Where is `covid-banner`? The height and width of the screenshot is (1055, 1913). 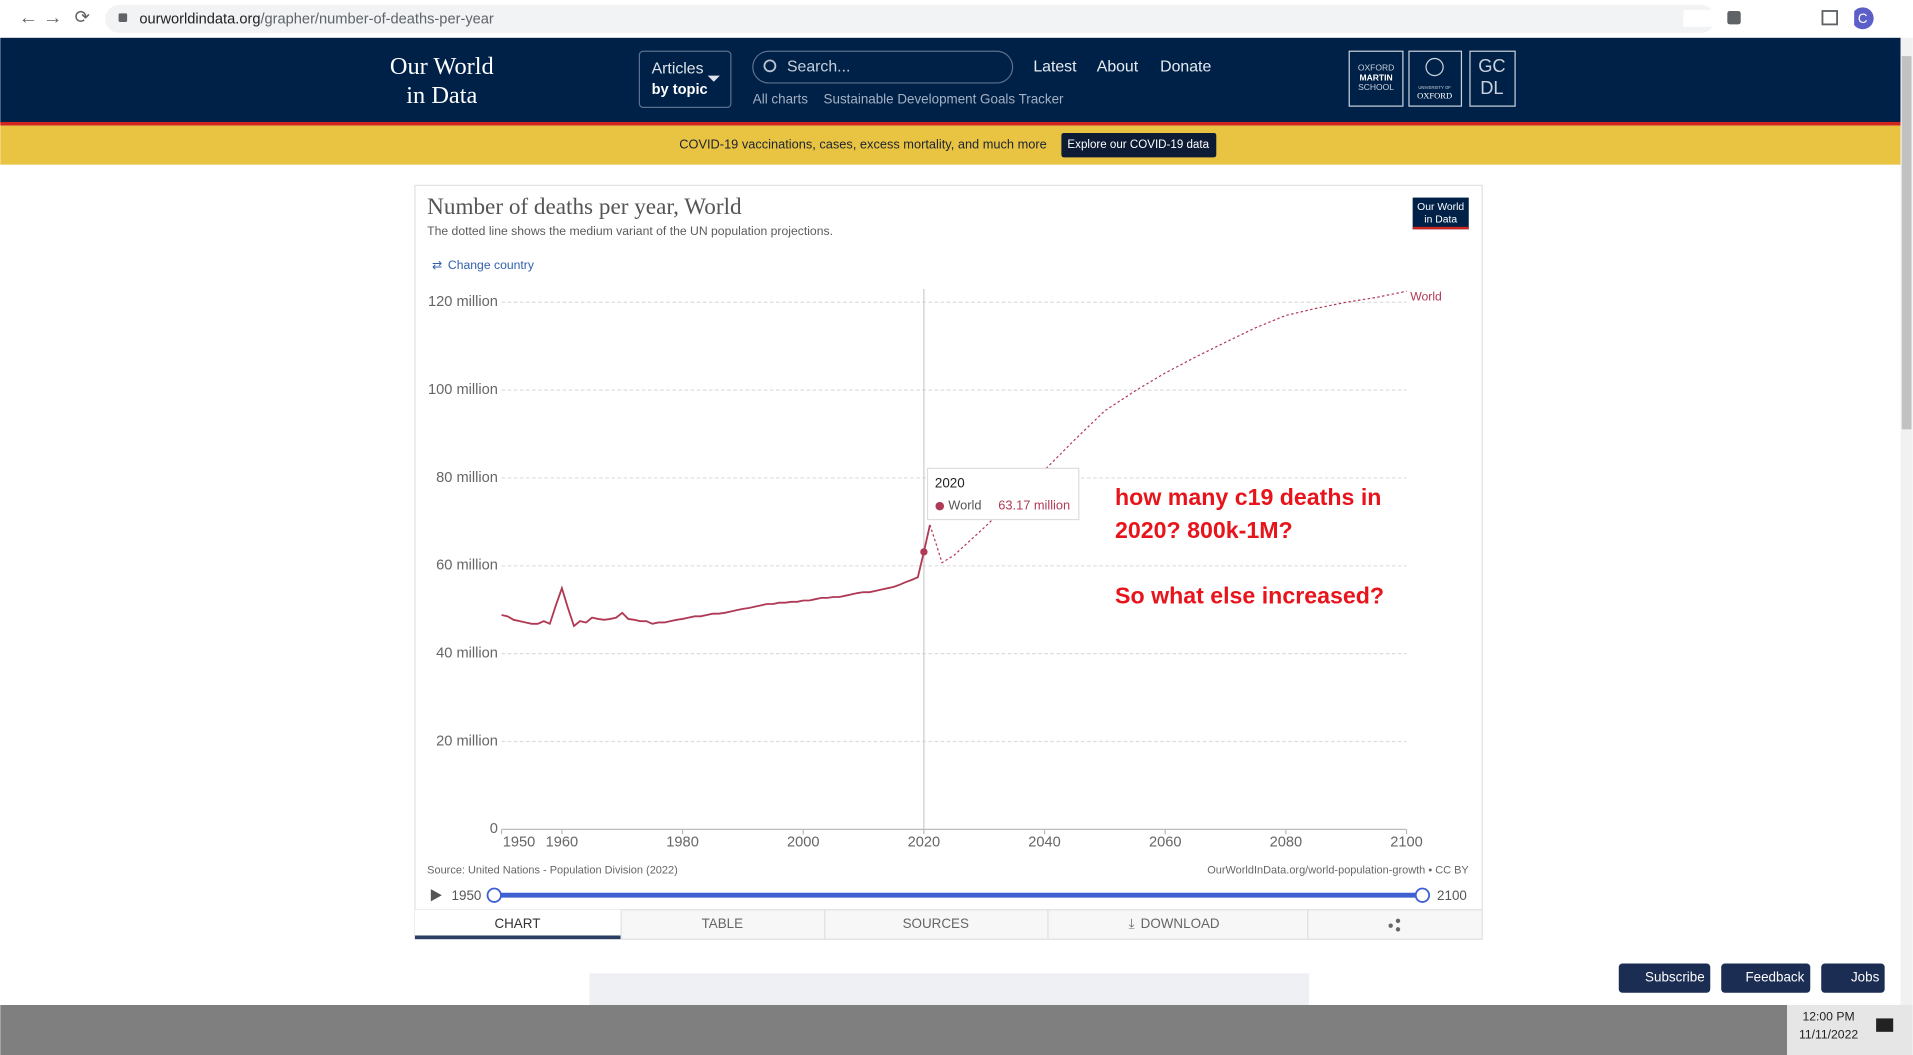 covid-banner is located at coordinates (950, 145).